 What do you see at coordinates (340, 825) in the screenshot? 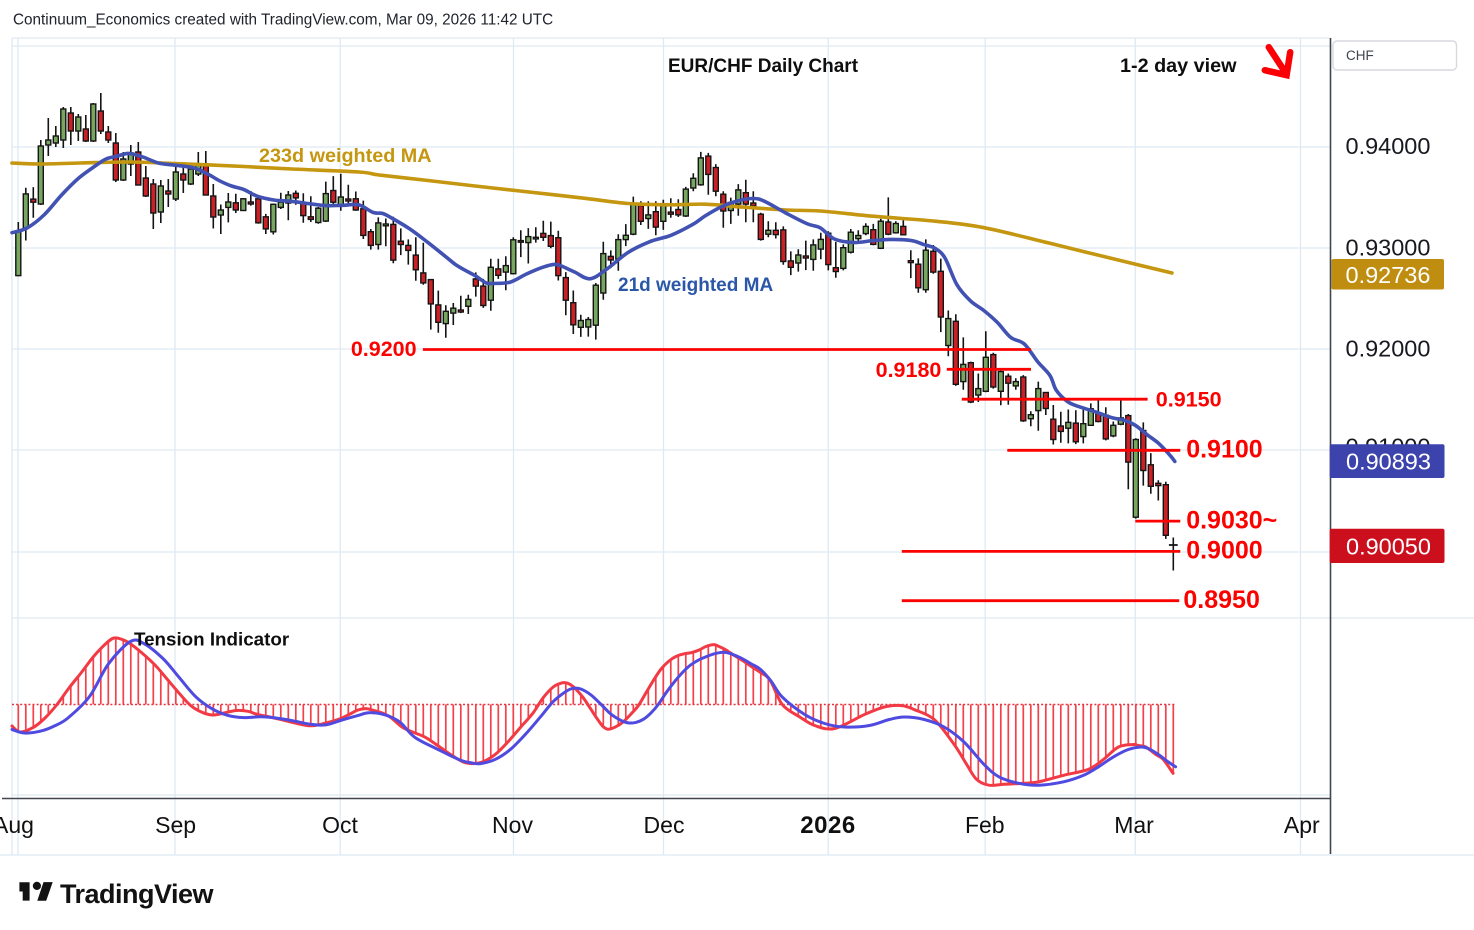
I see `svg-text: Oct` at bounding box center [340, 825].